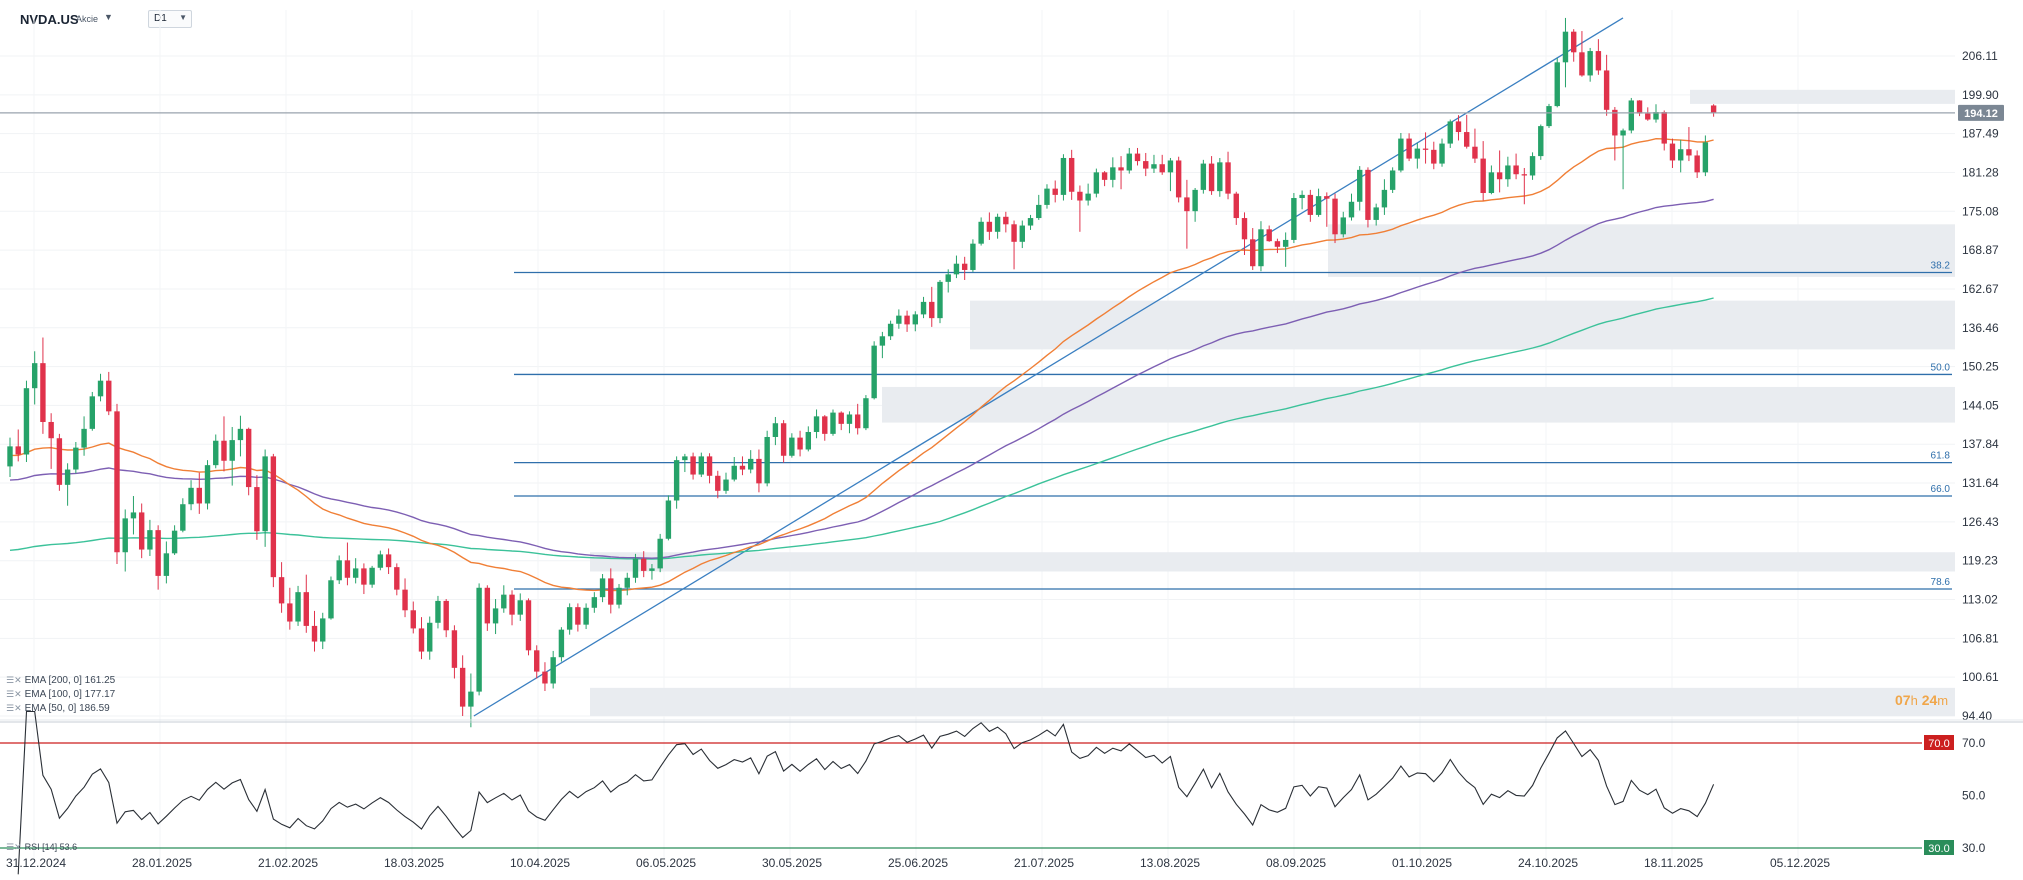 The width and height of the screenshot is (2023, 880). I want to click on date-tick-label: 25.06.2025, so click(918, 863).